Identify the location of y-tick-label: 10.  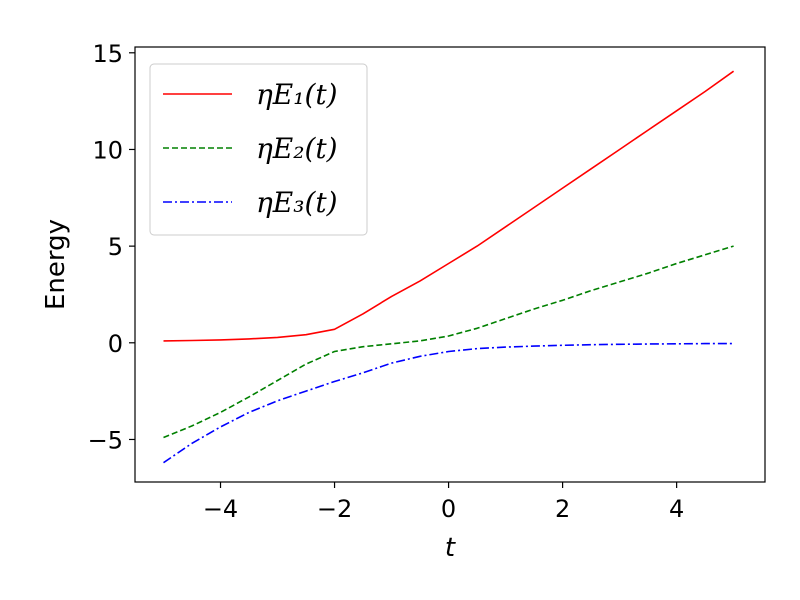
(107, 150).